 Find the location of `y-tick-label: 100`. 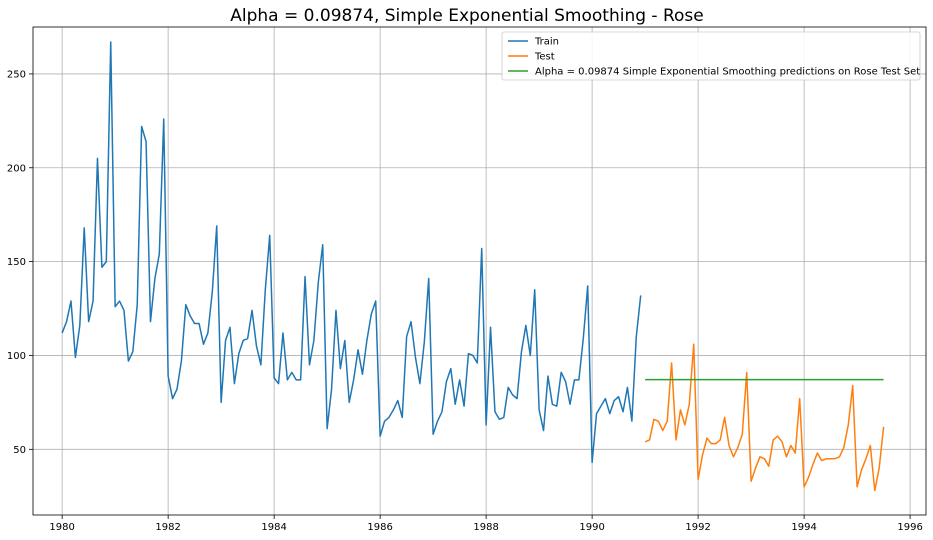

y-tick-label: 100 is located at coordinates (16, 356).